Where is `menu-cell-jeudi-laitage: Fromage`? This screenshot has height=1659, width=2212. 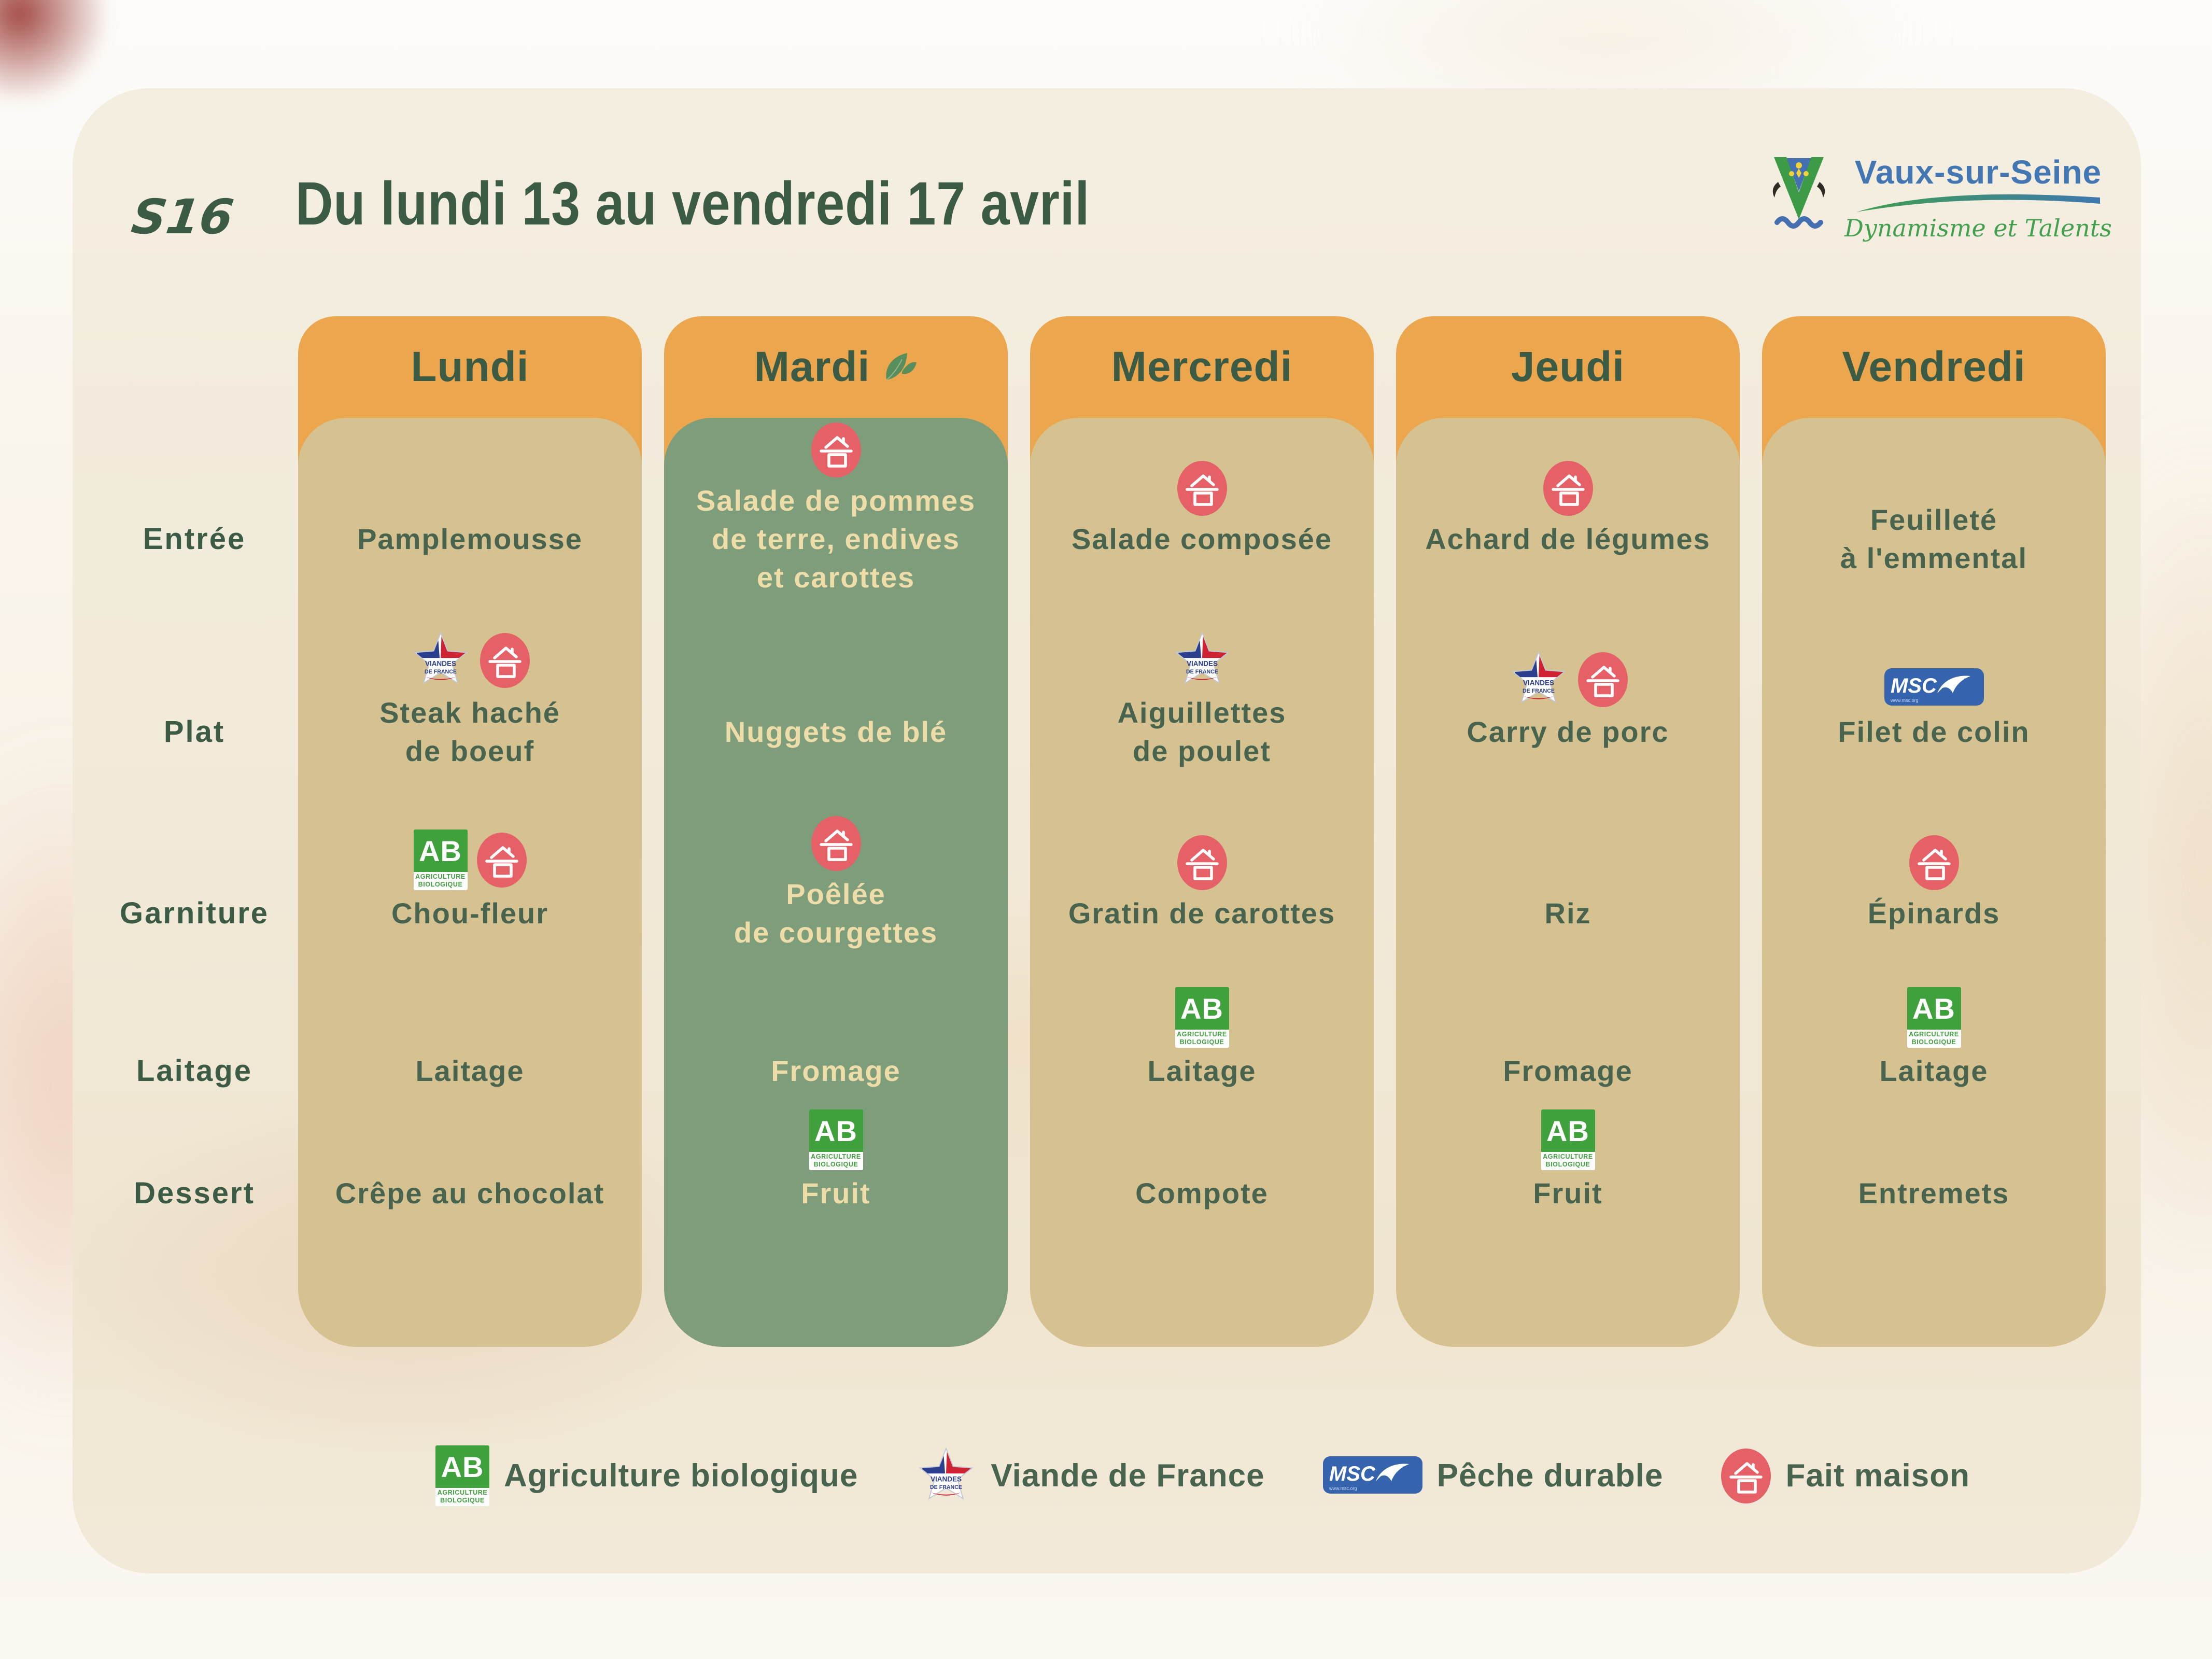 menu-cell-jeudi-laitage: Fromage is located at coordinates (1568, 1071).